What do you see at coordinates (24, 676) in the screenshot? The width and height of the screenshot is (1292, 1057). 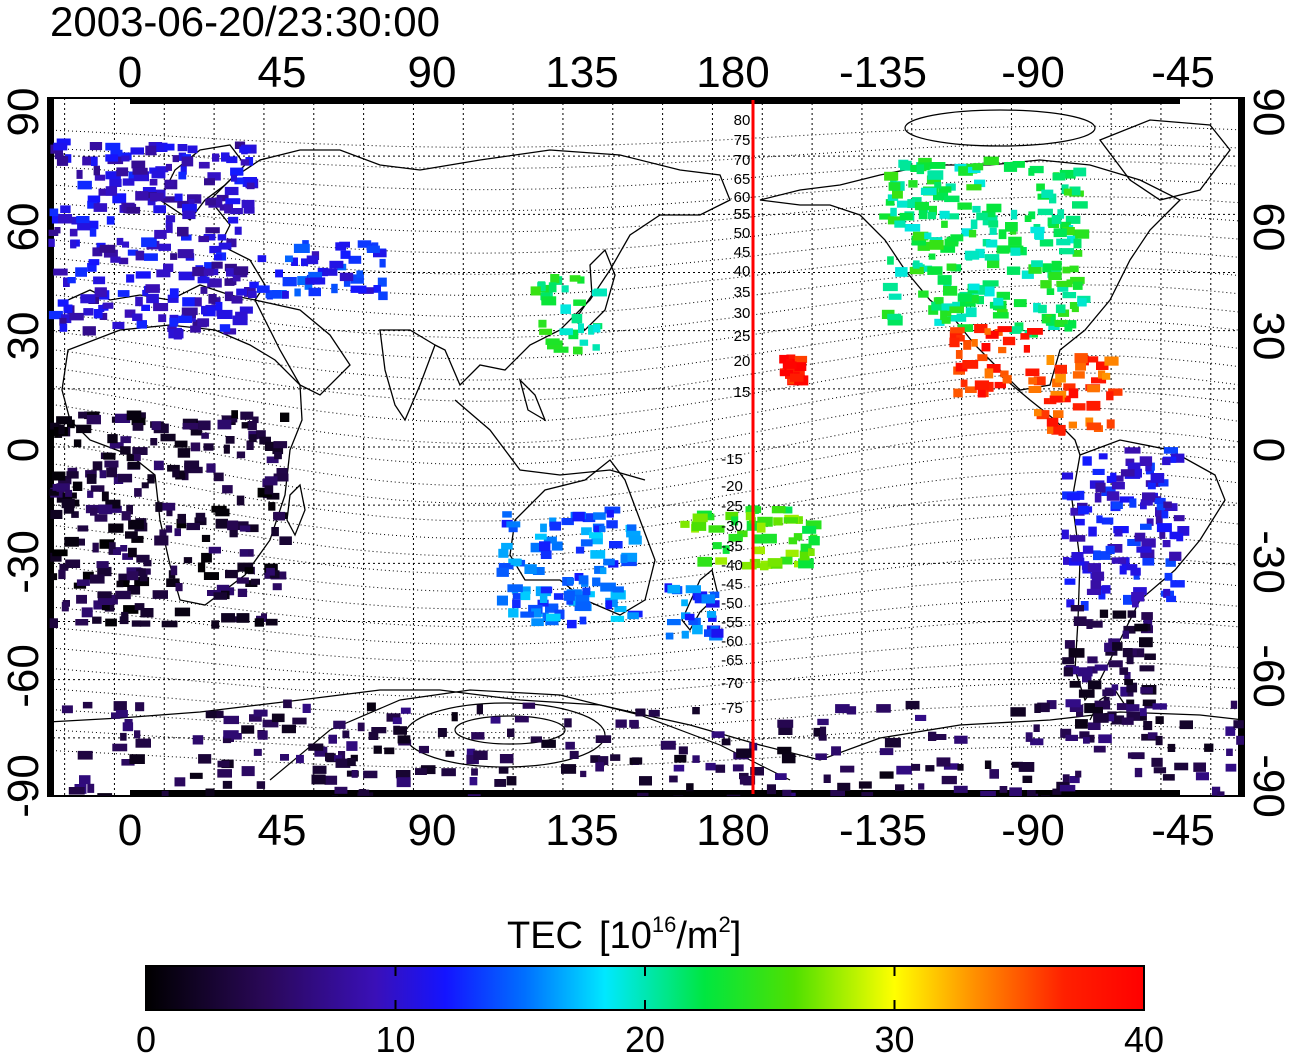 I see `left-lat-label: -60` at bounding box center [24, 676].